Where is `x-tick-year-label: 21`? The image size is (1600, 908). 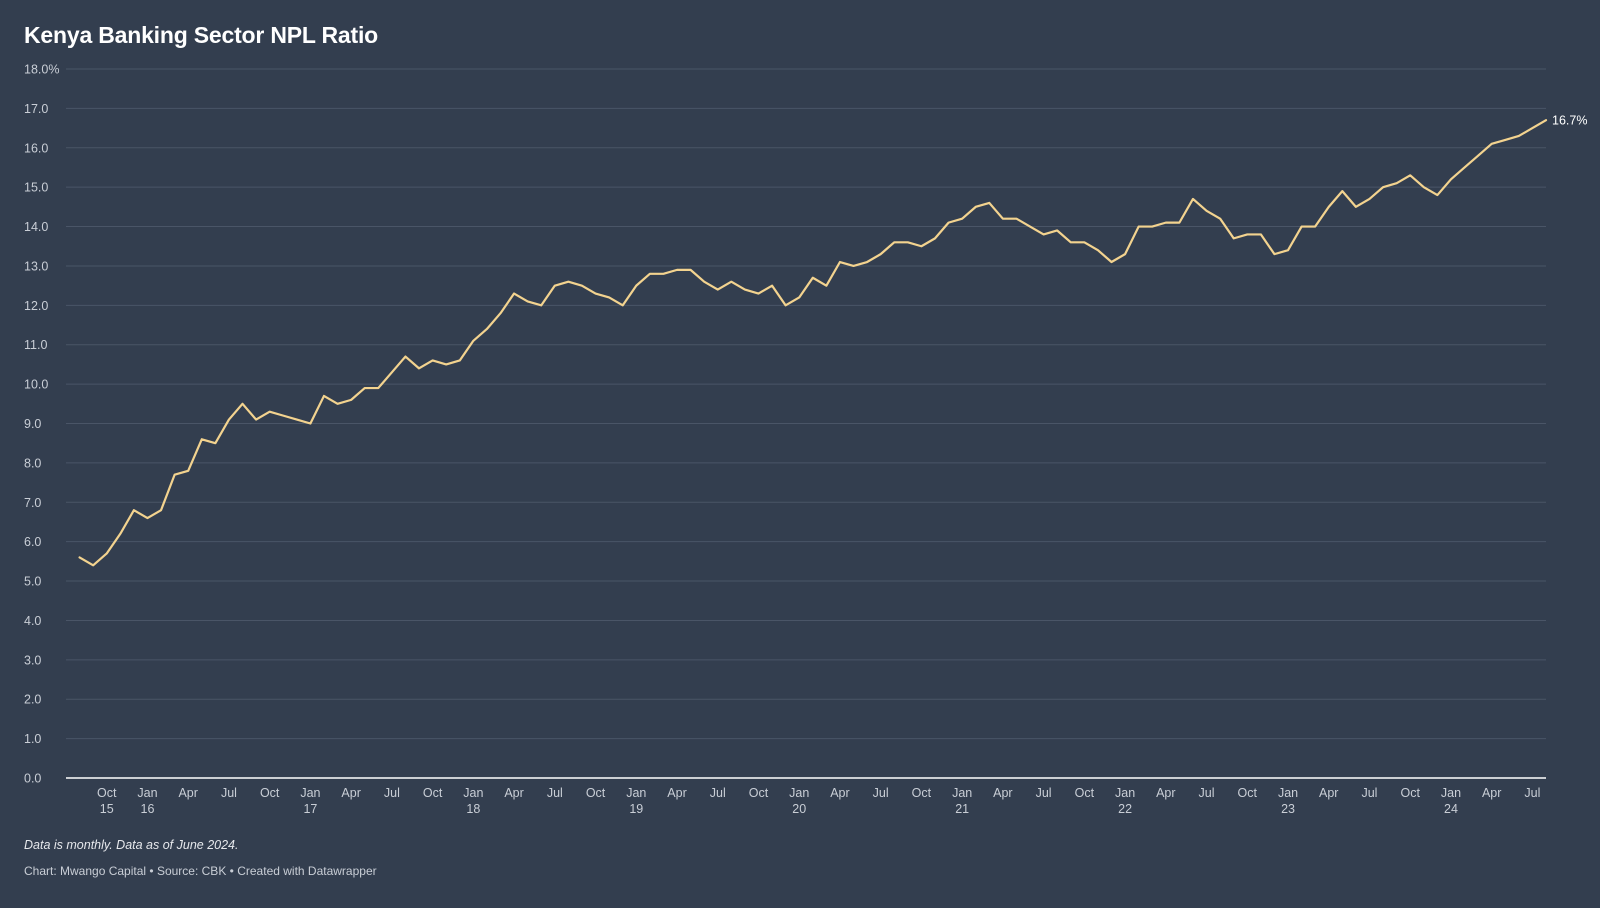 x-tick-year-label: 21 is located at coordinates (962, 809).